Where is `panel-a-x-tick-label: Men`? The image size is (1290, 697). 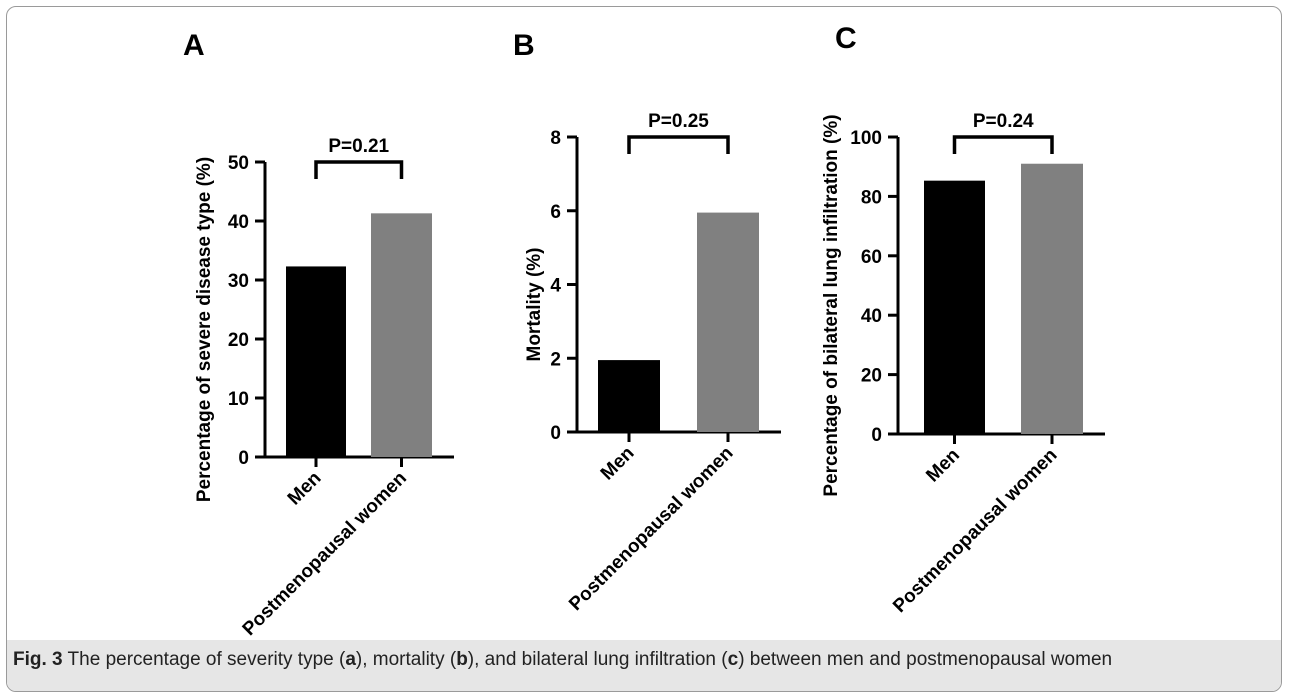
panel-a-x-tick-label: Men is located at coordinates (305, 489).